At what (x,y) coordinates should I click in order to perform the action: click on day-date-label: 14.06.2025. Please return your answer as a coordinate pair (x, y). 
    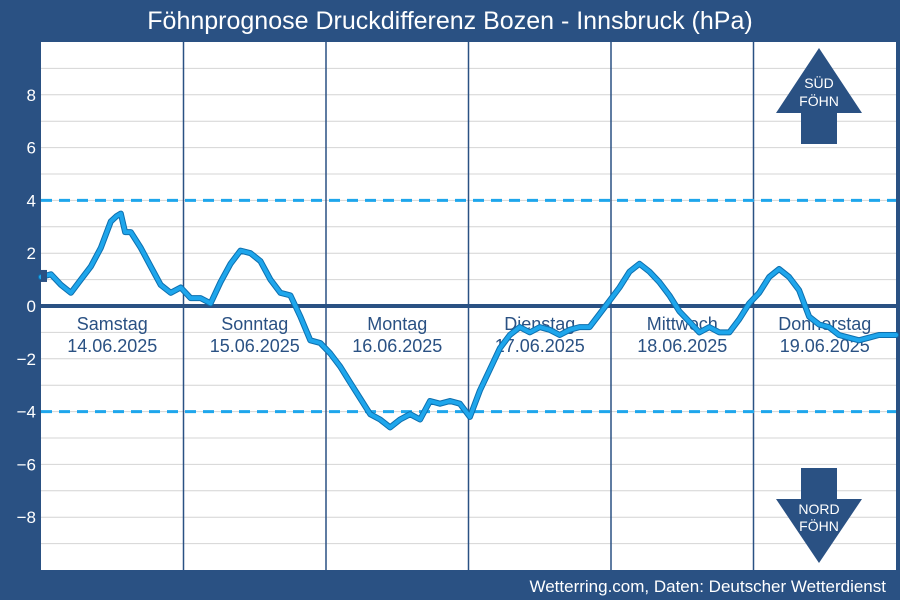
    Looking at the image, I should click on (112, 346).